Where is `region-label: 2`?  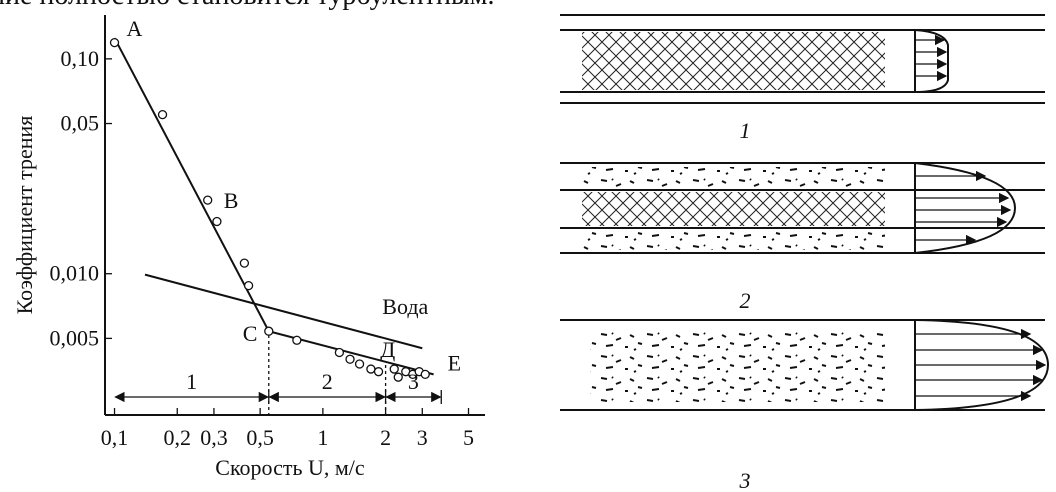
region-label: 2 is located at coordinates (327, 381).